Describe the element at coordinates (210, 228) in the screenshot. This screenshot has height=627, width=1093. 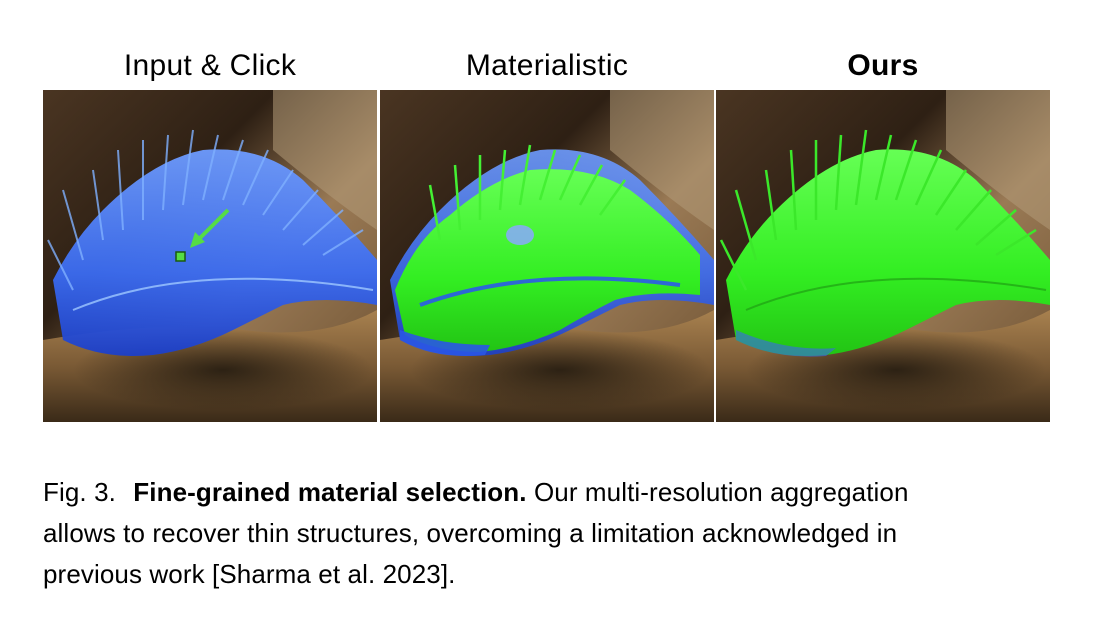
I see `click-arrow-icon` at that location.